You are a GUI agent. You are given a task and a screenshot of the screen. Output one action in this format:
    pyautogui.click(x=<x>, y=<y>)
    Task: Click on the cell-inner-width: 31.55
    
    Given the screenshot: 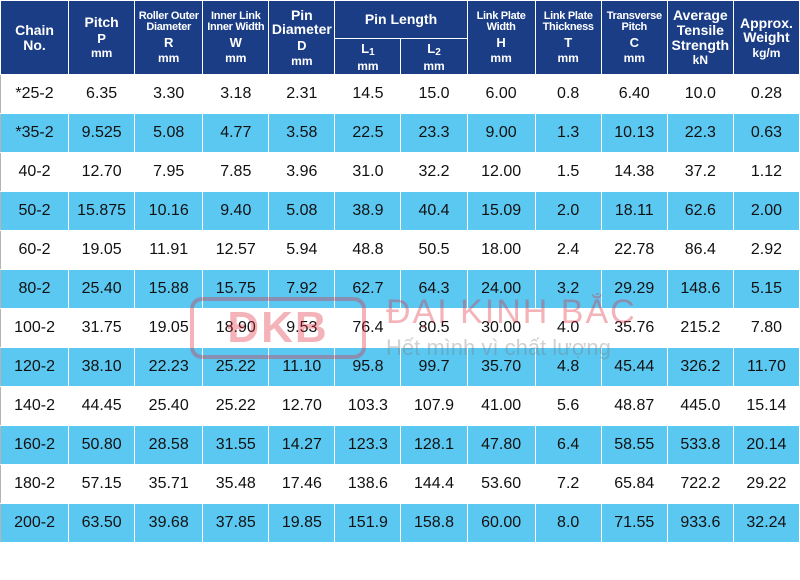 What is the action you would take?
    pyautogui.click(x=236, y=445)
    